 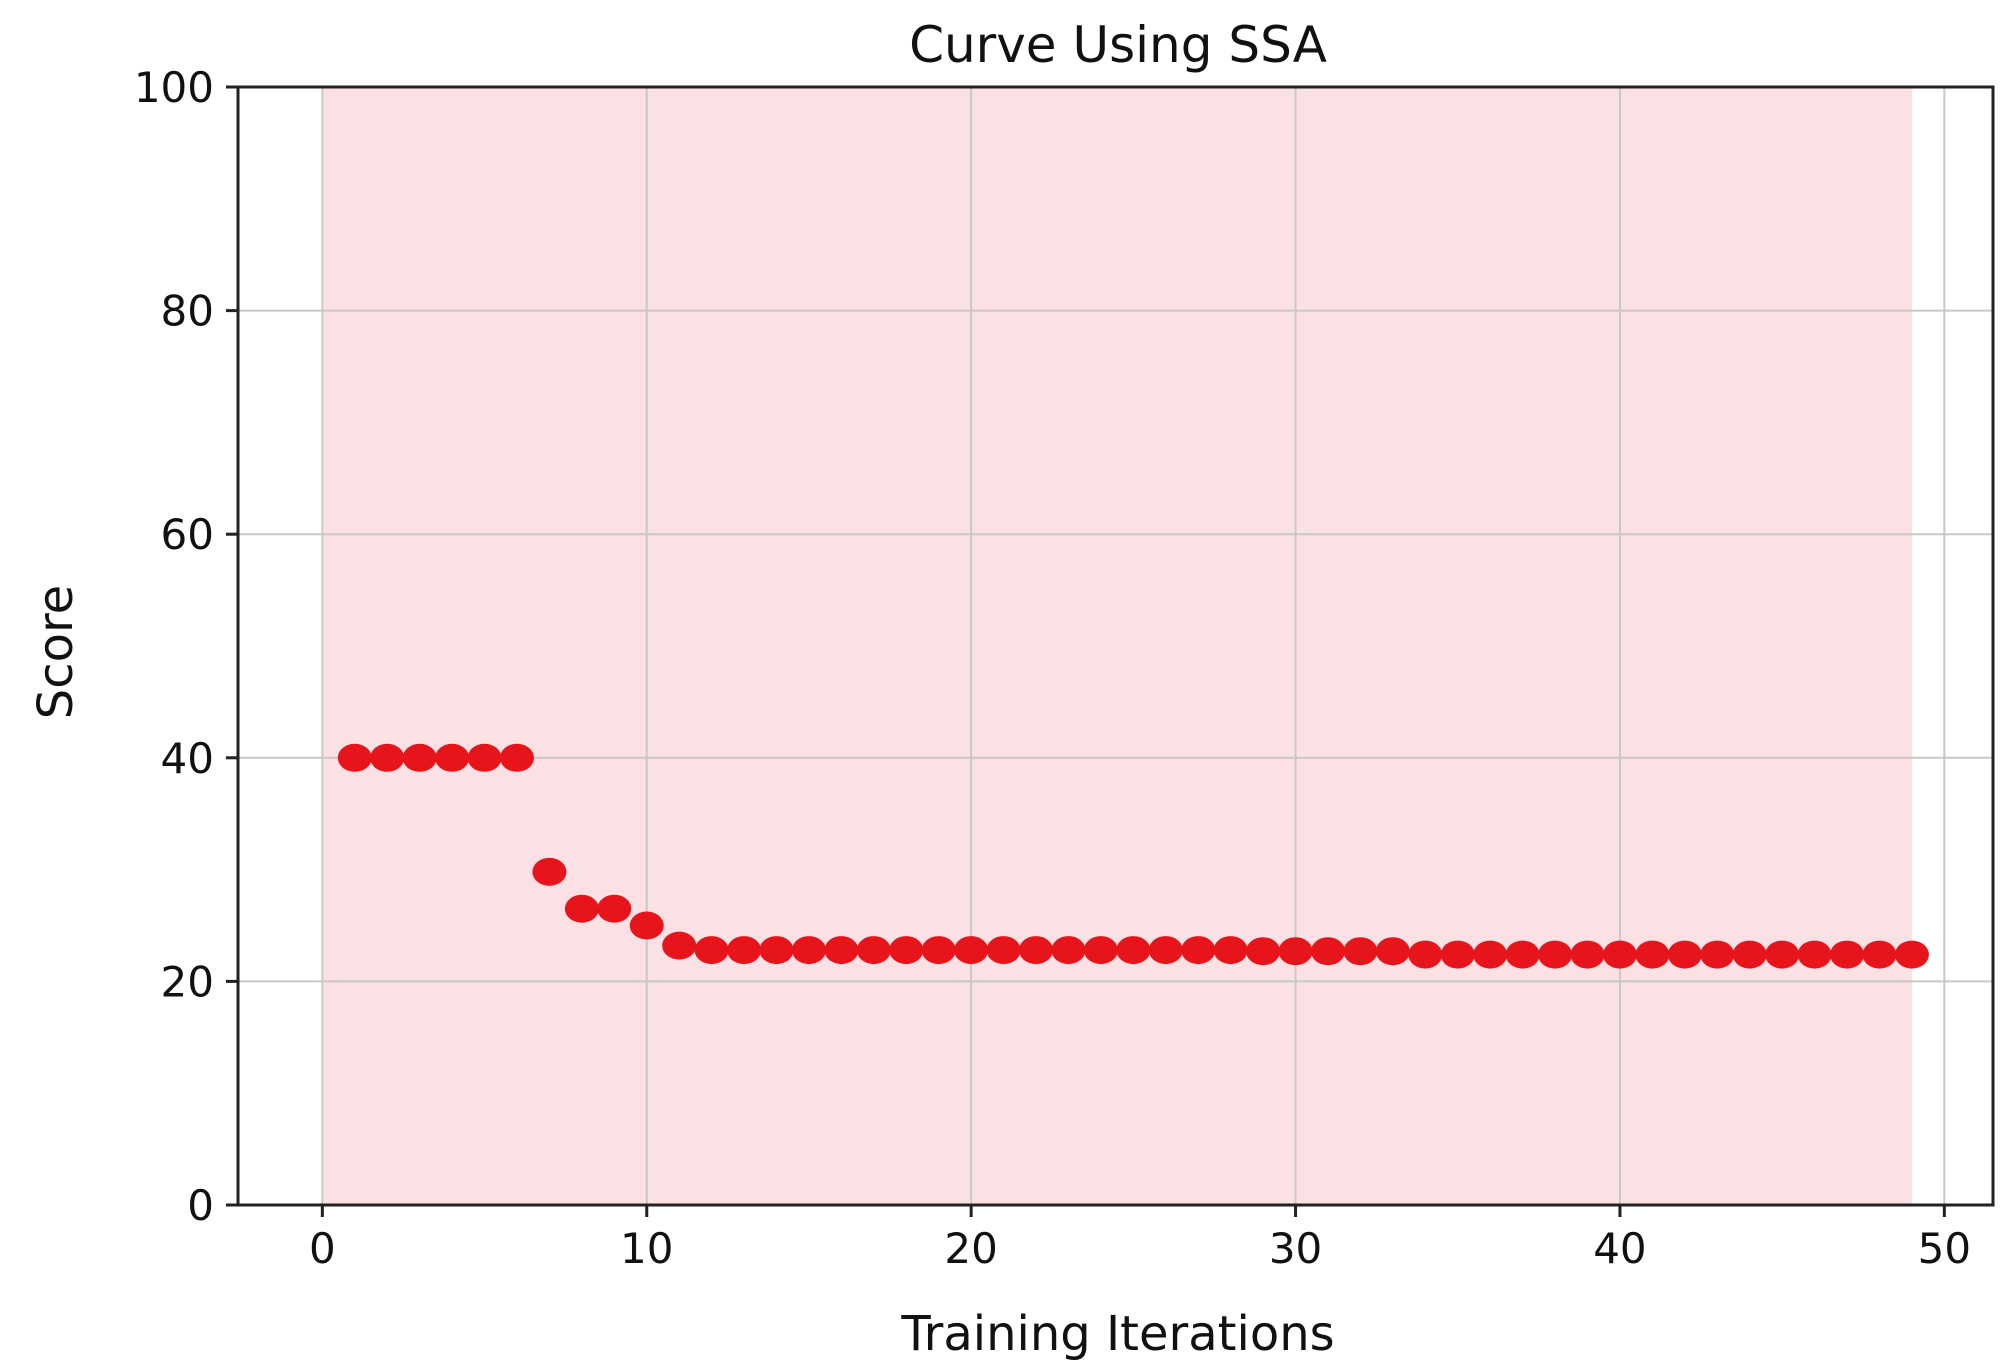 I want to click on y-tick-label-0: 0, so click(x=200, y=1205).